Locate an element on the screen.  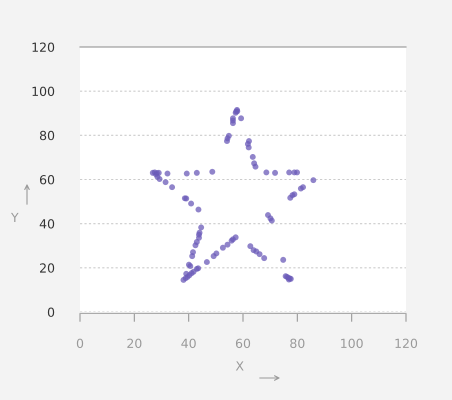
x-tick-label: 120 is located at coordinates (406, 343).